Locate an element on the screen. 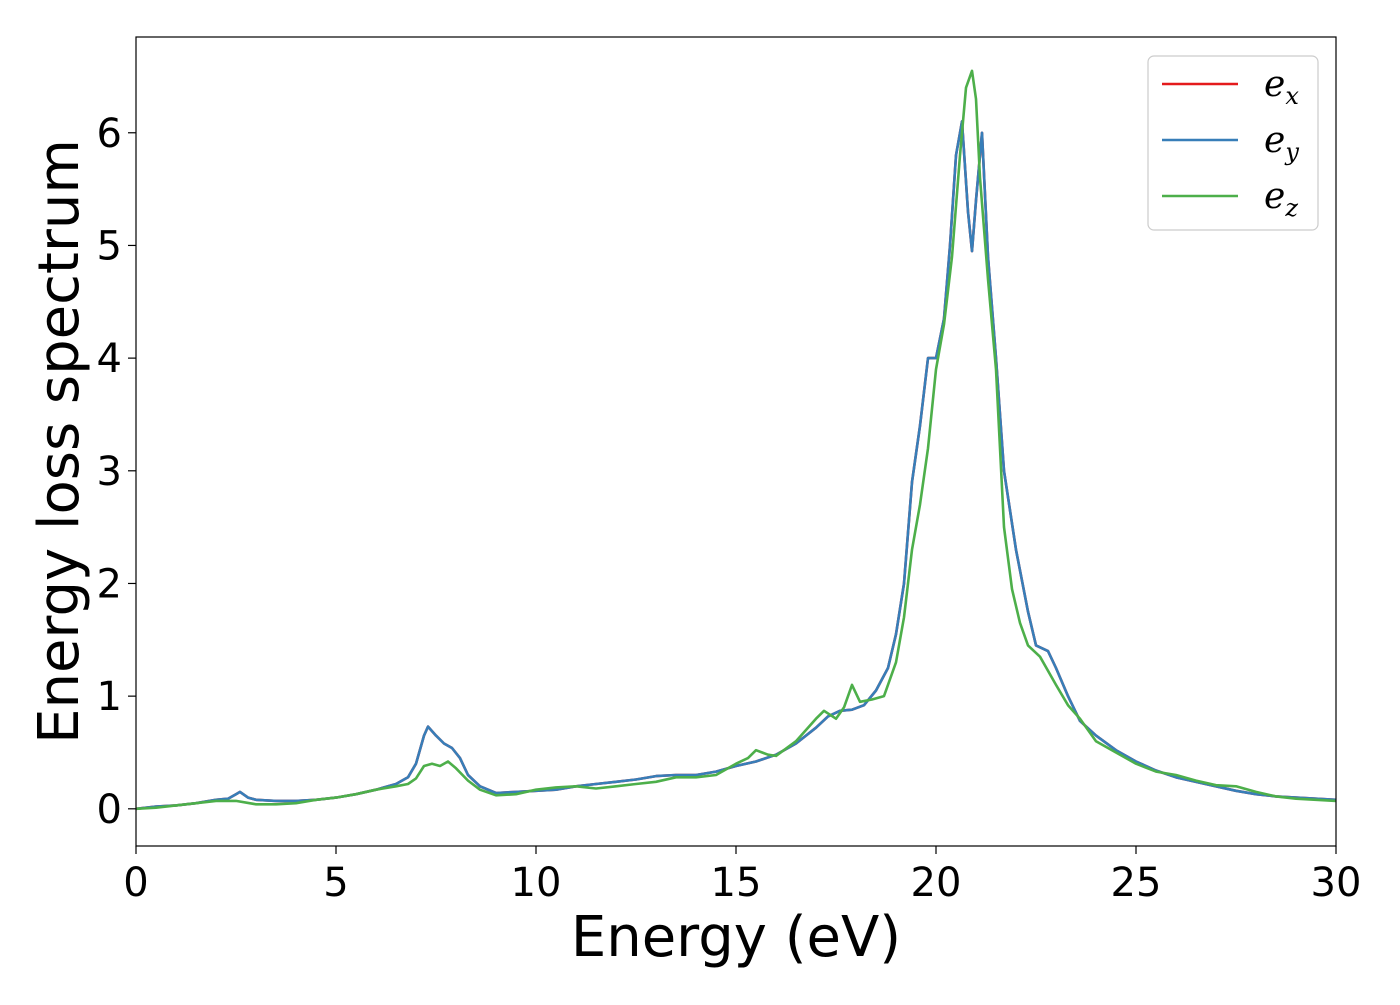 The width and height of the screenshot is (1400, 1005). legend-label: ez is located at coordinates (1281, 199).